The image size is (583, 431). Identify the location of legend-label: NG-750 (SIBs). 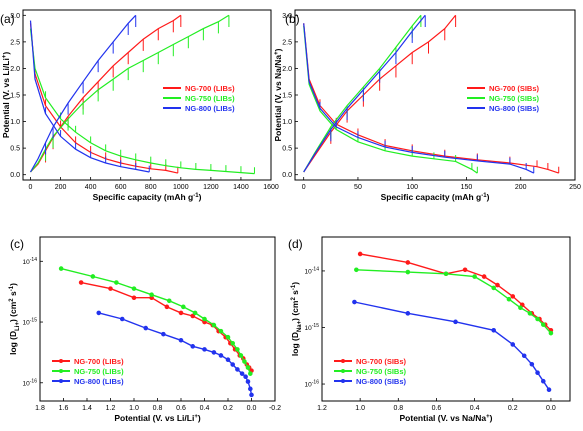
(514, 98).